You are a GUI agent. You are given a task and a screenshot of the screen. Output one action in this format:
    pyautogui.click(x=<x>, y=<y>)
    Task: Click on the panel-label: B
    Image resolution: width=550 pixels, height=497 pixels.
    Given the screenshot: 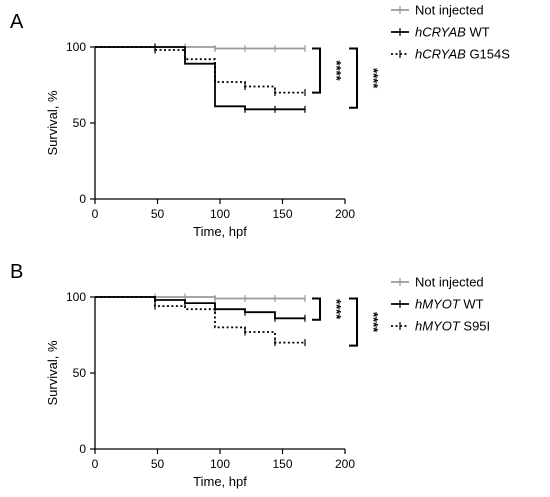 What is the action you would take?
    pyautogui.click(x=16, y=272)
    